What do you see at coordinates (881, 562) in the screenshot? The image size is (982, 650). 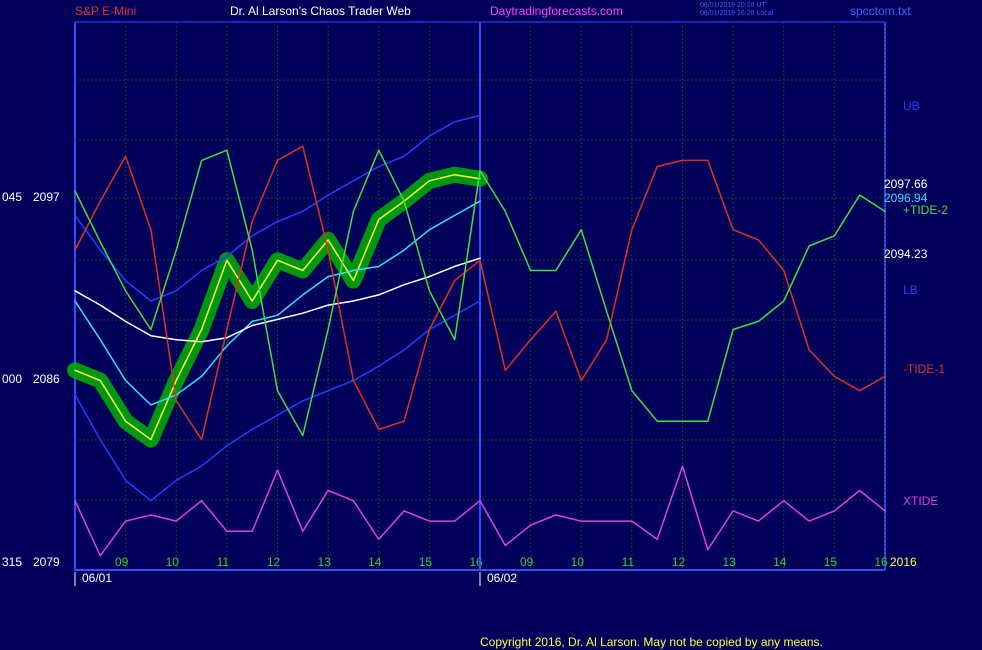 I see `x-tick-label: 16` at bounding box center [881, 562].